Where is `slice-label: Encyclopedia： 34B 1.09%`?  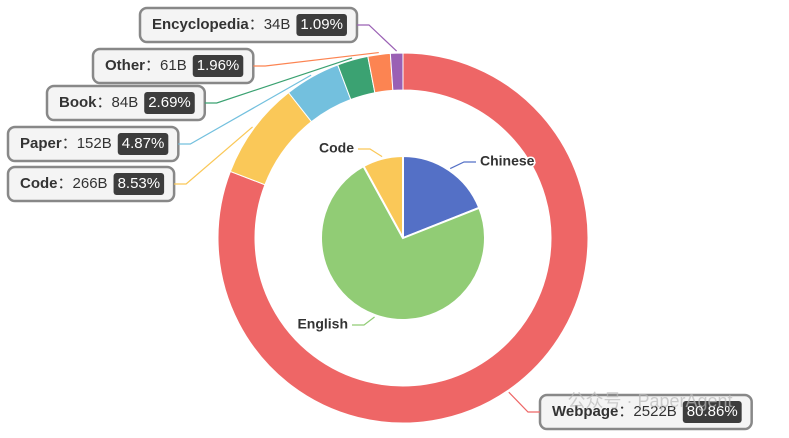
slice-label: Encyclopedia： 34B 1.09% is located at coordinates (248, 25).